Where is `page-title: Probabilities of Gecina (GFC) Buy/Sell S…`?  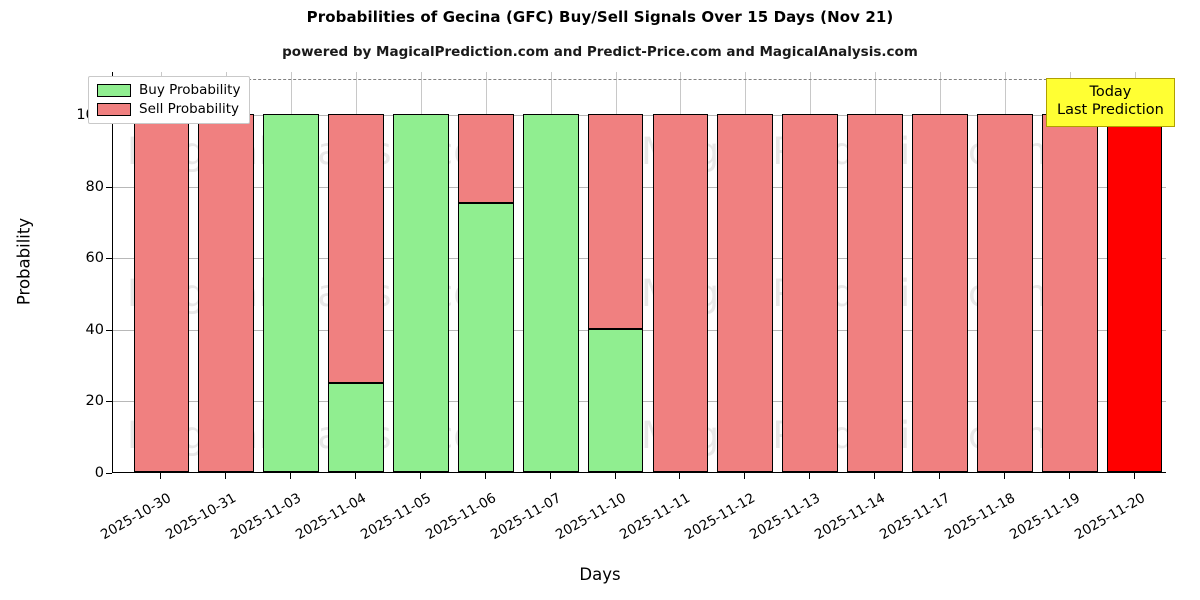
page-title: Probabilities of Gecina (GFC) Buy/Sell S… is located at coordinates (600, 17).